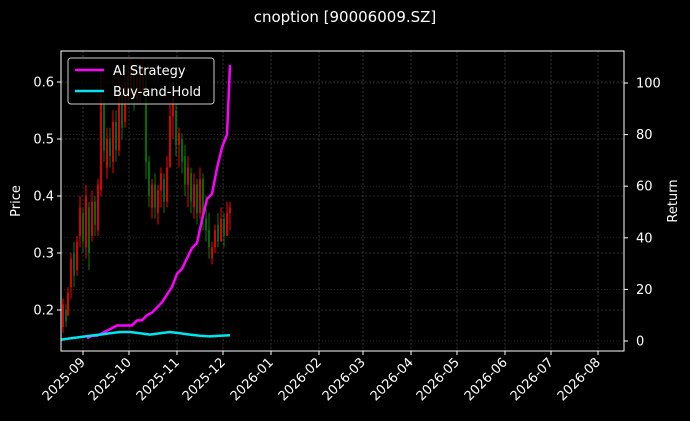 The width and height of the screenshot is (690, 421). What do you see at coordinates (673, 200) in the screenshot?
I see `return-axis-label: Return` at bounding box center [673, 200].